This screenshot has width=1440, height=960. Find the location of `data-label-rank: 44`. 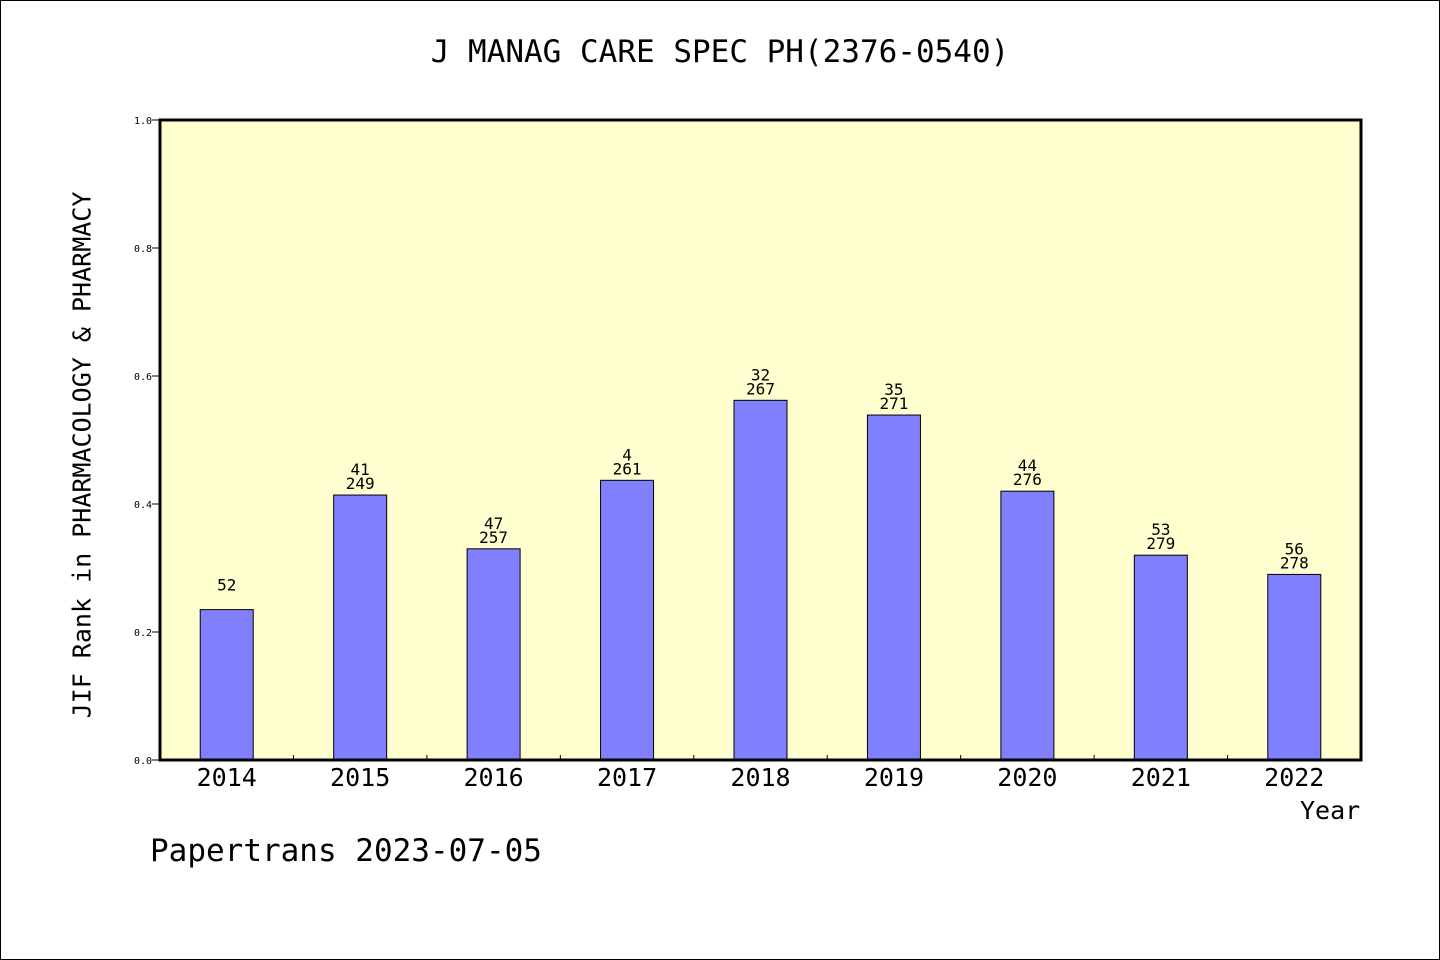

data-label-rank: 44 is located at coordinates (1027, 465).